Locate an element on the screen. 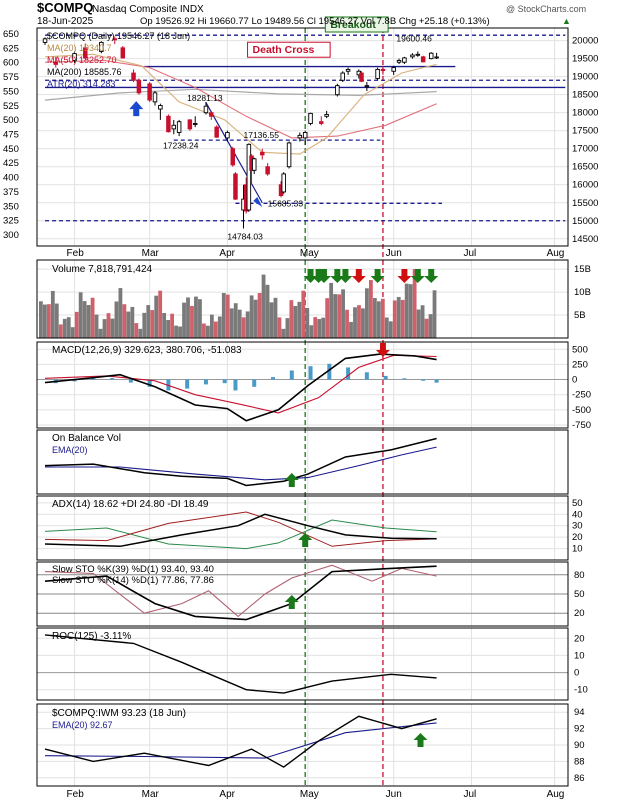 Image resolution: width=620 pixels, height=800 pixels. price-legend-entry: $COMPQ (Daily) 19546.27 (18 Jun) is located at coordinates (118, 36).